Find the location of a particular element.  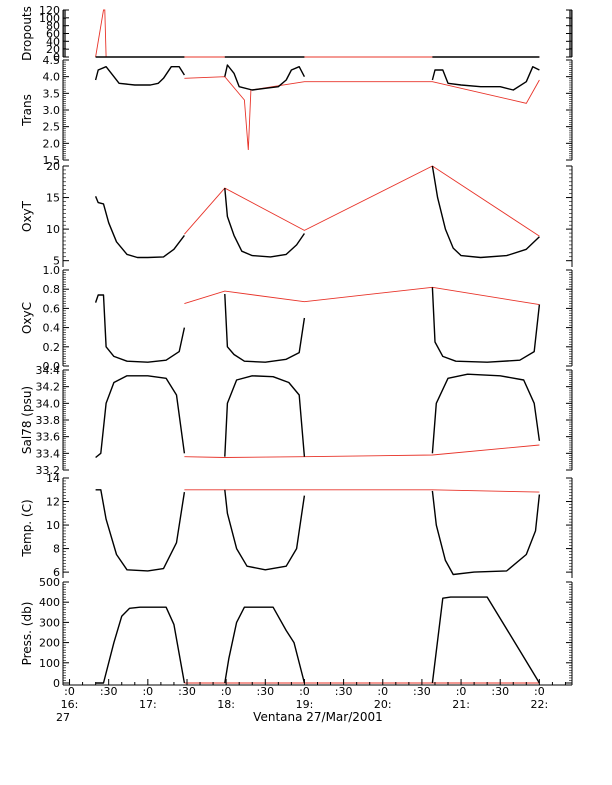

y-tick-label: 12 is located at coordinates (53, 502).